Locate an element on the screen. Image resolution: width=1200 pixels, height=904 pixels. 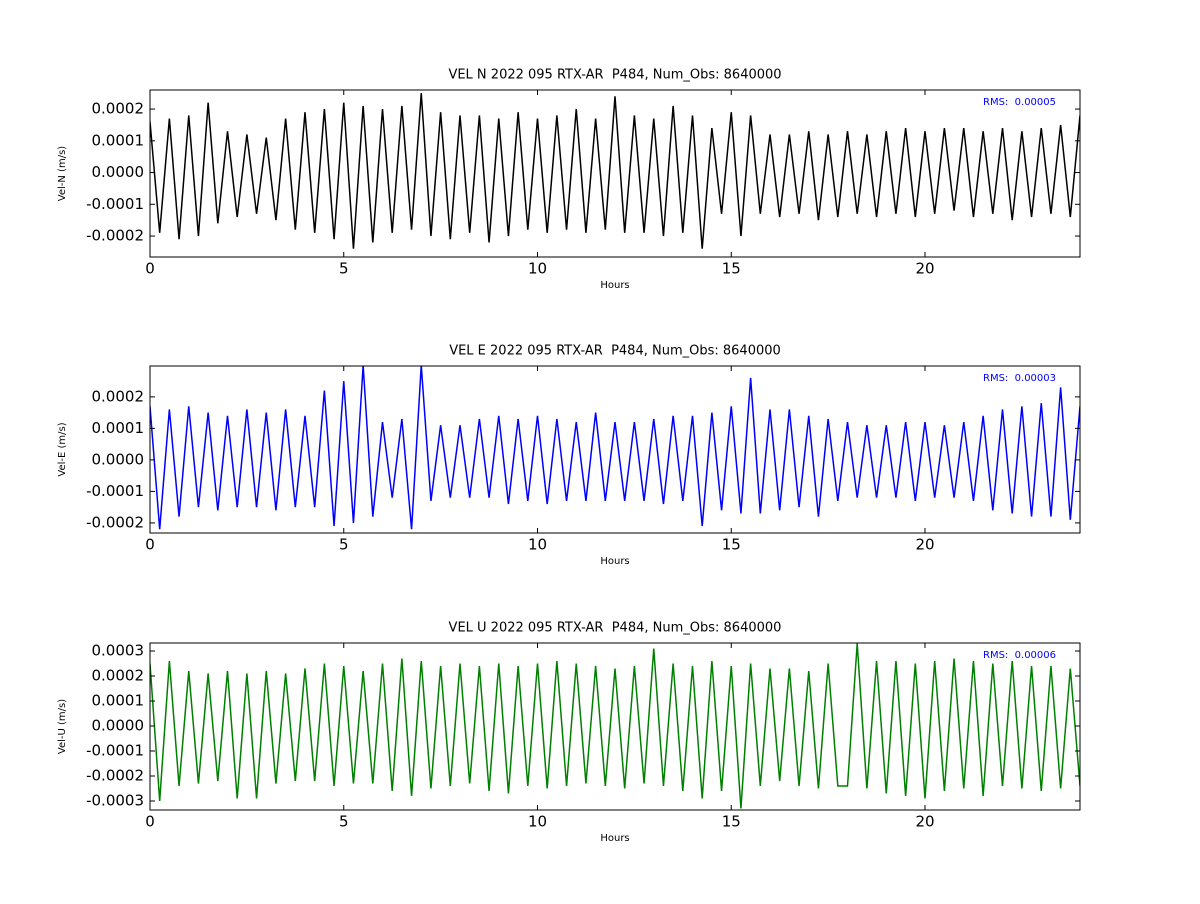
rms-annotation: RMS: 0.00005 is located at coordinates (1019, 102).